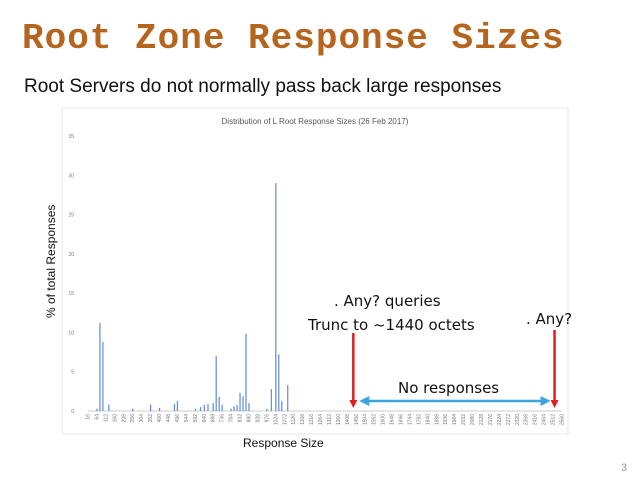 This screenshot has height=479, width=638. Describe the element at coordinates (72, 373) in the screenshot. I see `y-tick-label: 5` at that location.